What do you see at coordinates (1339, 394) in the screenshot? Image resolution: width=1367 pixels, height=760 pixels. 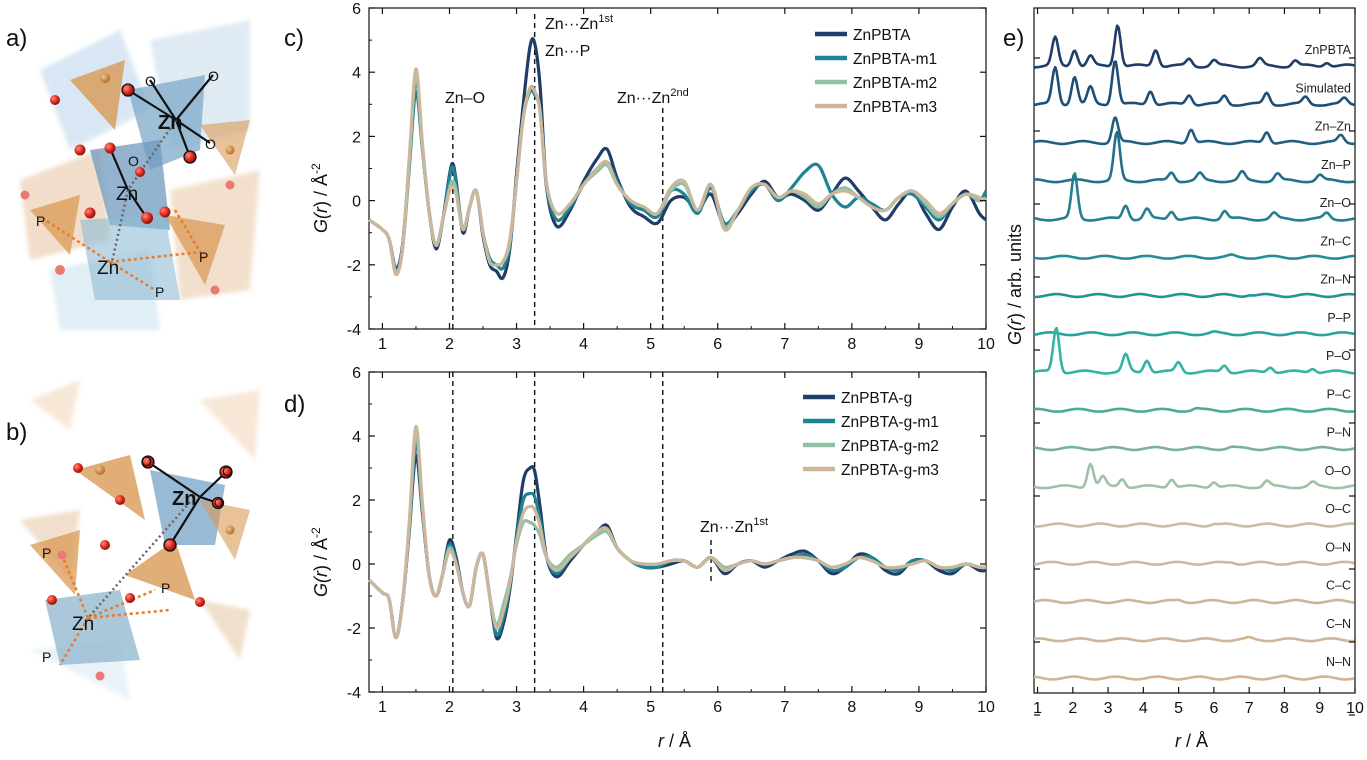 I see `pair-label: P–C` at bounding box center [1339, 394].